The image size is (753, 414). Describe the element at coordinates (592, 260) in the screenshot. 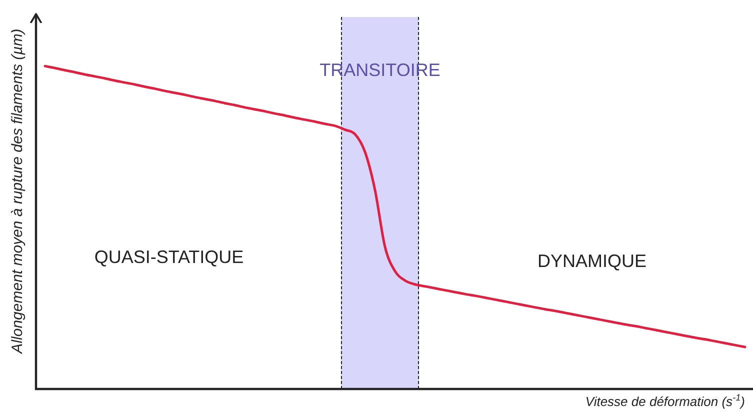

I see `annotation: DYNAMIQUE` at that location.